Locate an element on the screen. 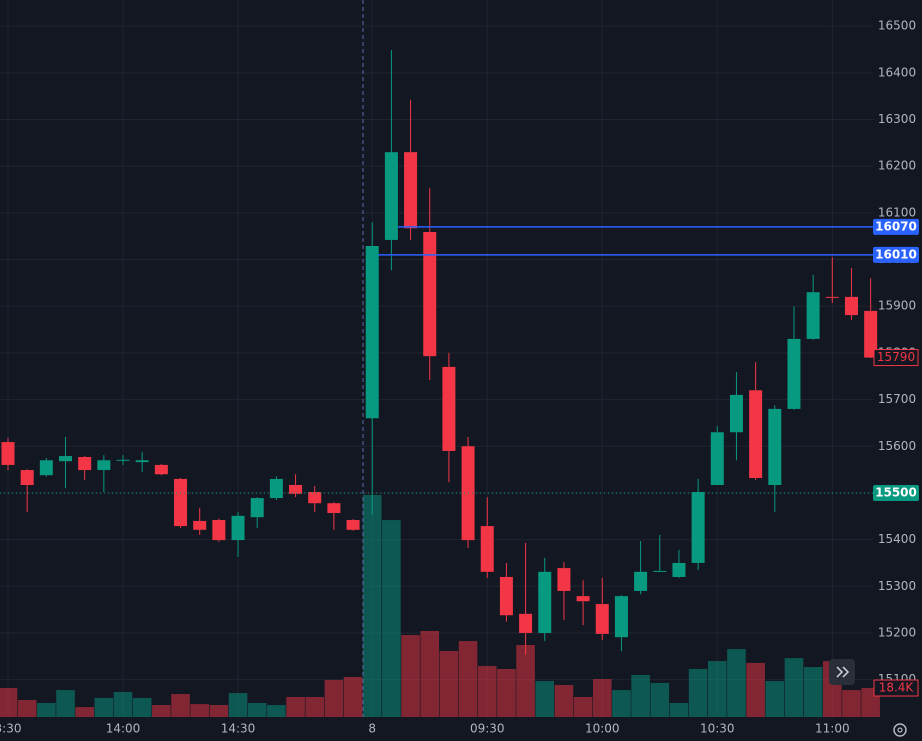  volume-label: 18.4K is located at coordinates (897, 688).